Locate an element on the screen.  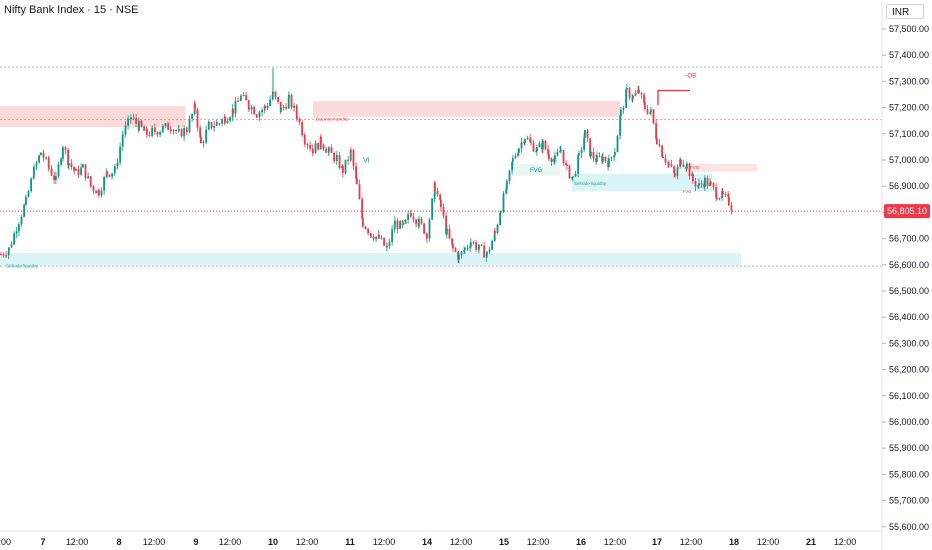
x-tick-label: 8 is located at coordinates (118, 542).